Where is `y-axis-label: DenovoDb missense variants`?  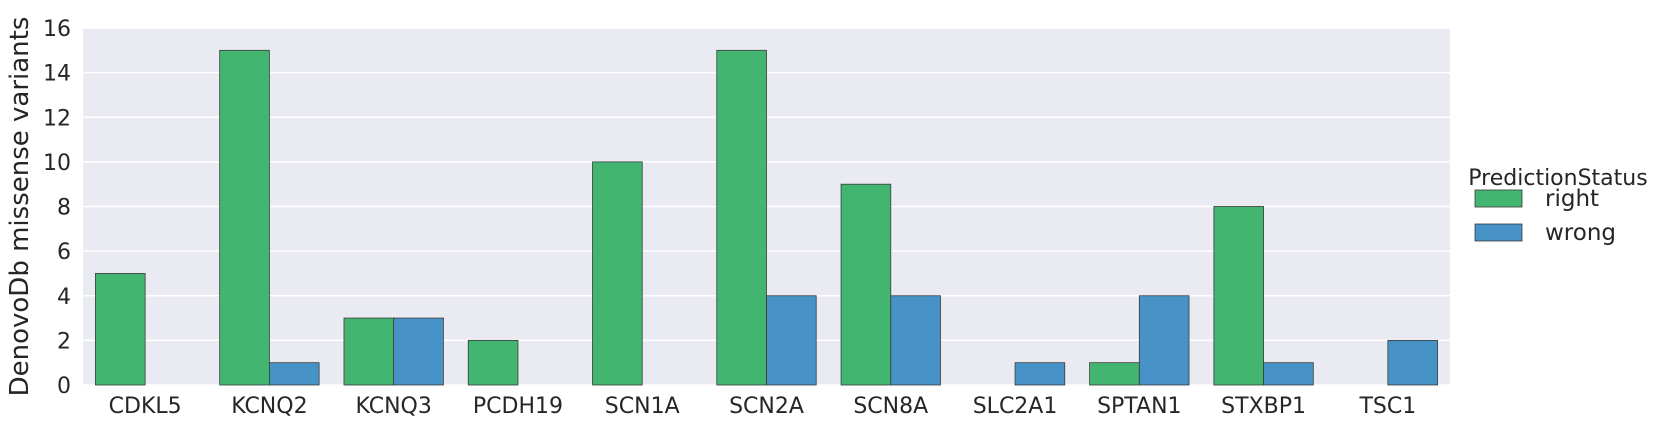 y-axis-label: DenovoDb missense variants is located at coordinates (20, 207).